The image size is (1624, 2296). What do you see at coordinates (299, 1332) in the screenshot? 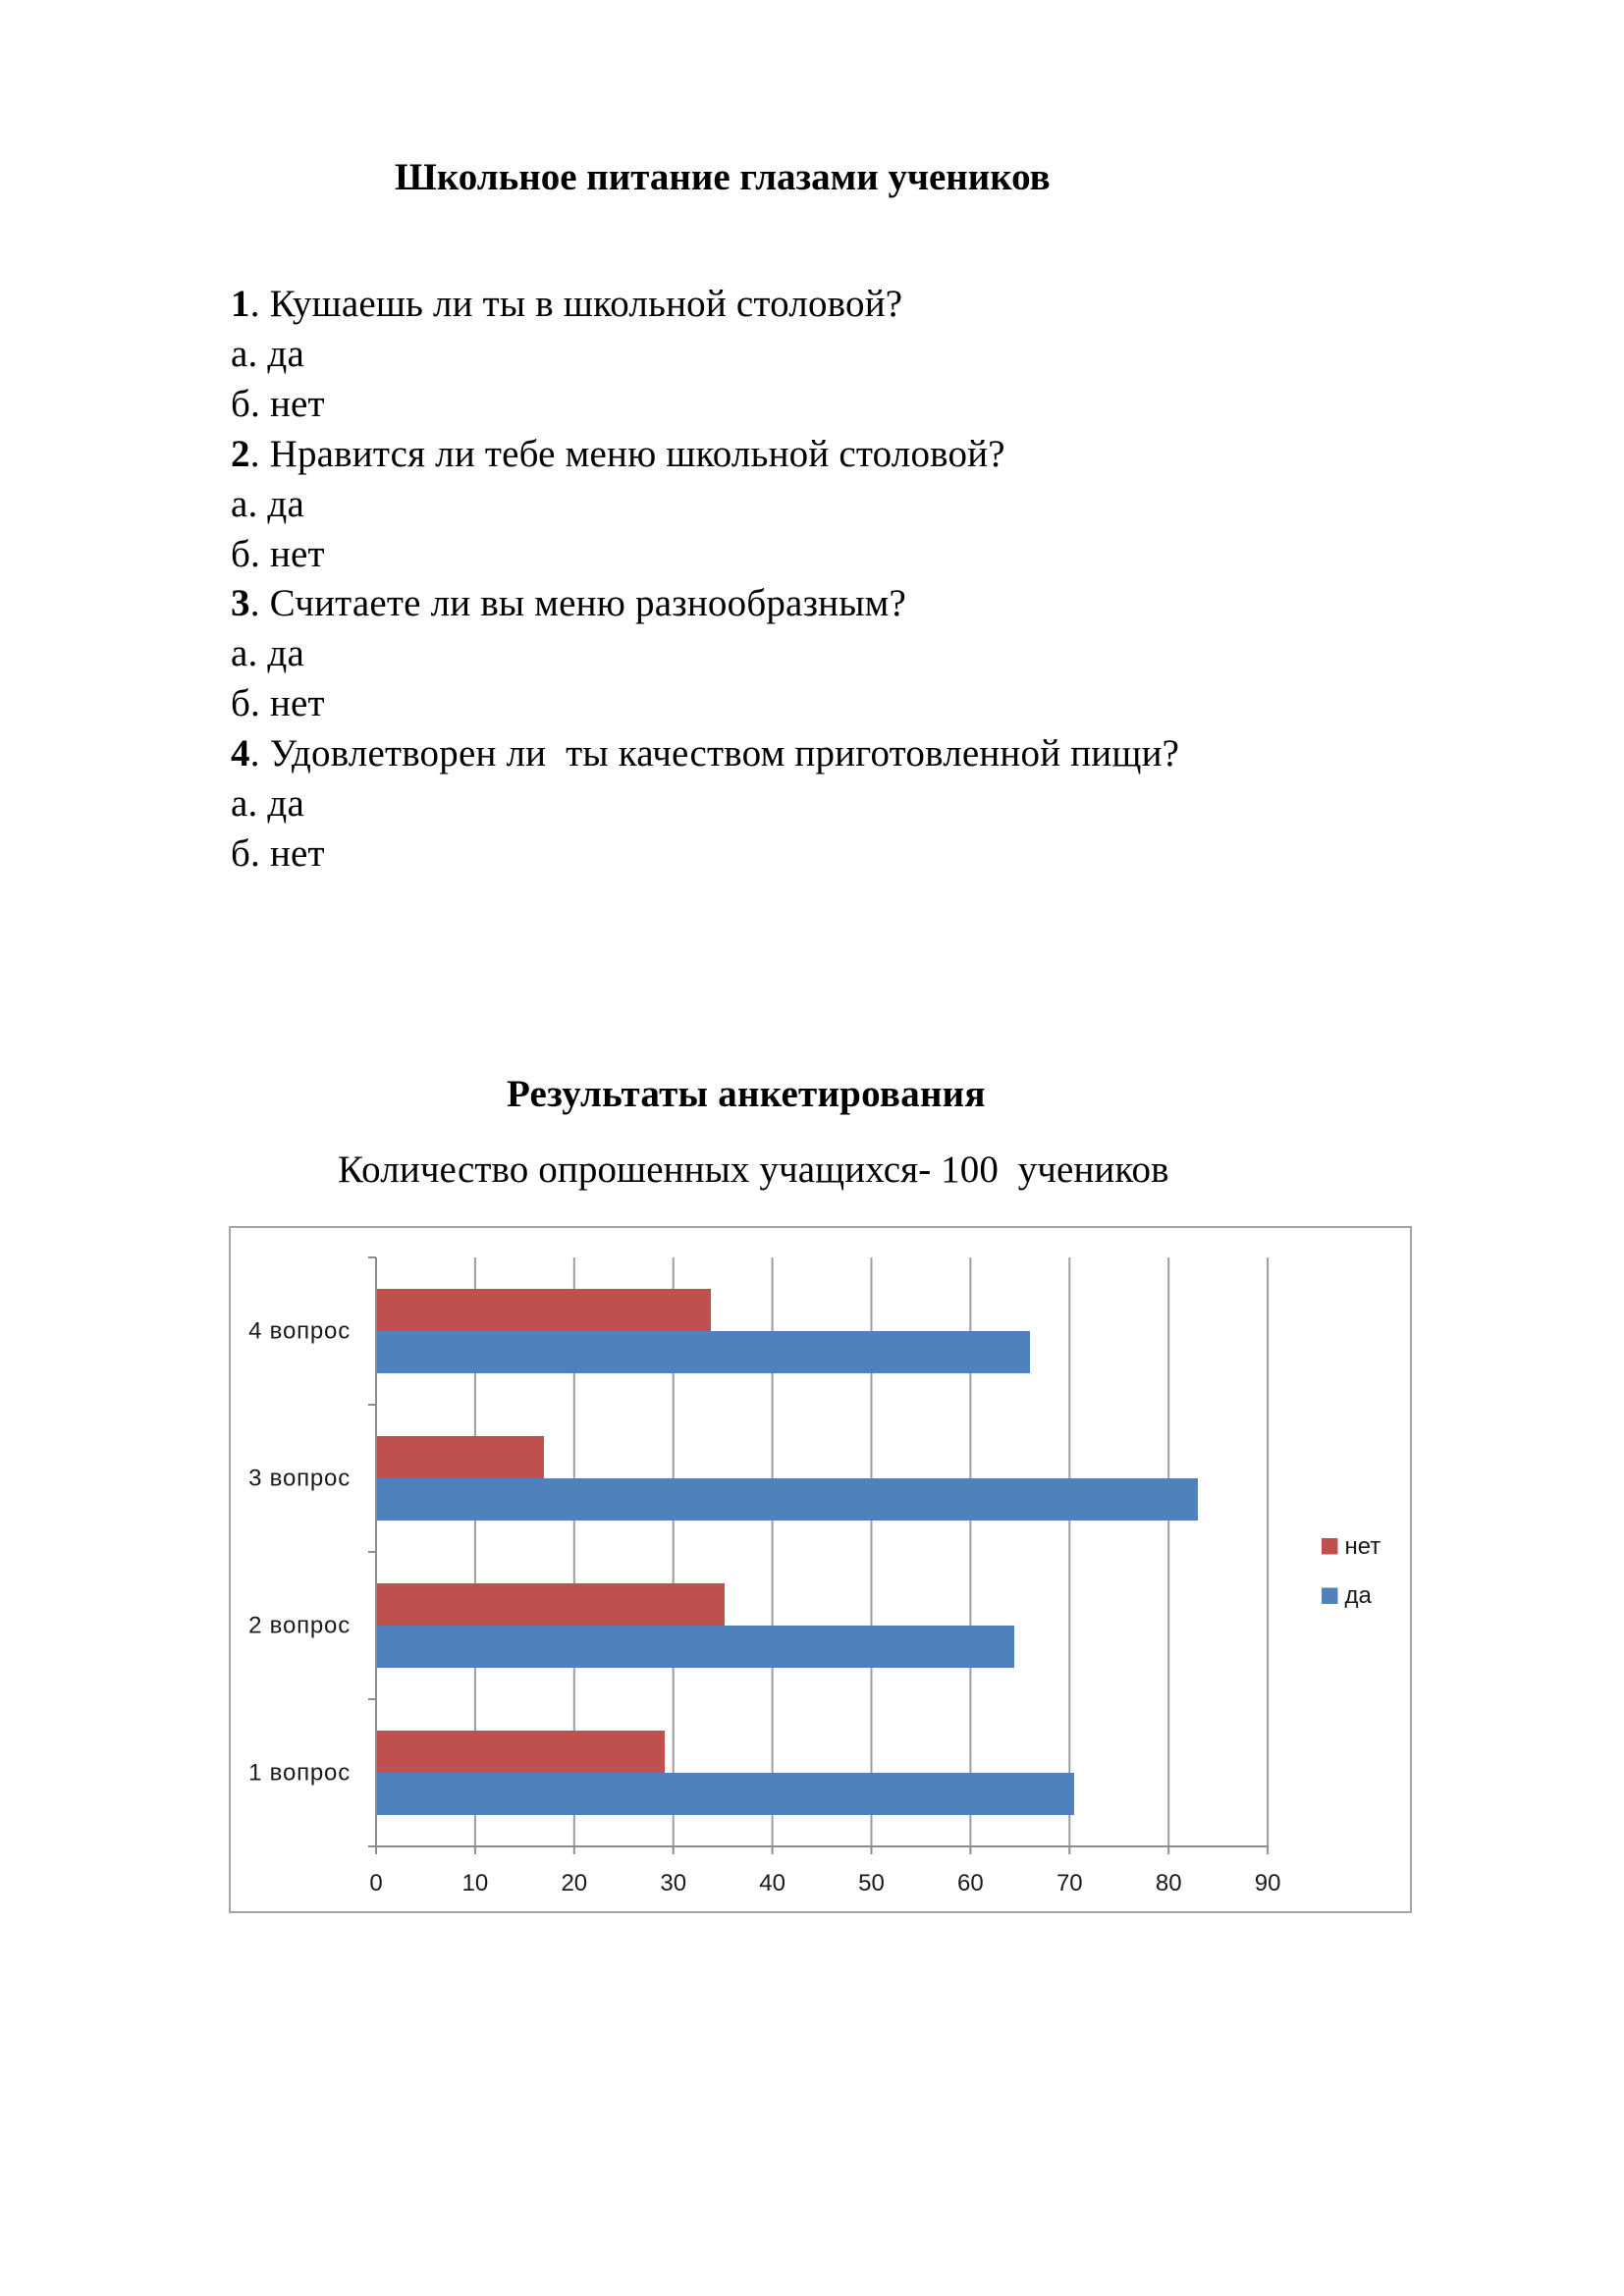
I see `svg-text: 4 вопрос` at bounding box center [299, 1332].